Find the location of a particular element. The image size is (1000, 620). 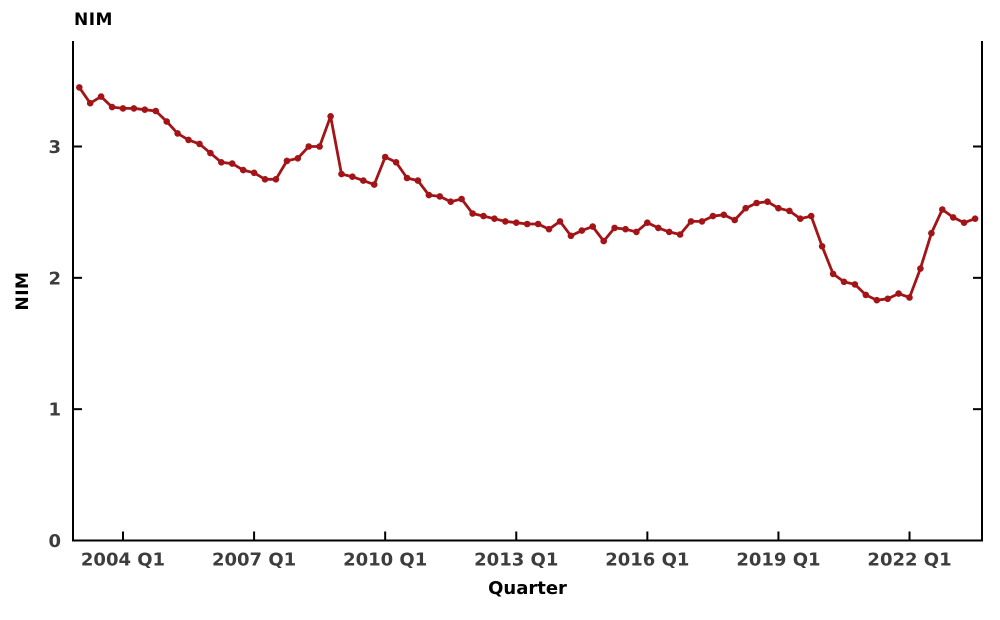

y-tick-label: 2 is located at coordinates (54, 278).